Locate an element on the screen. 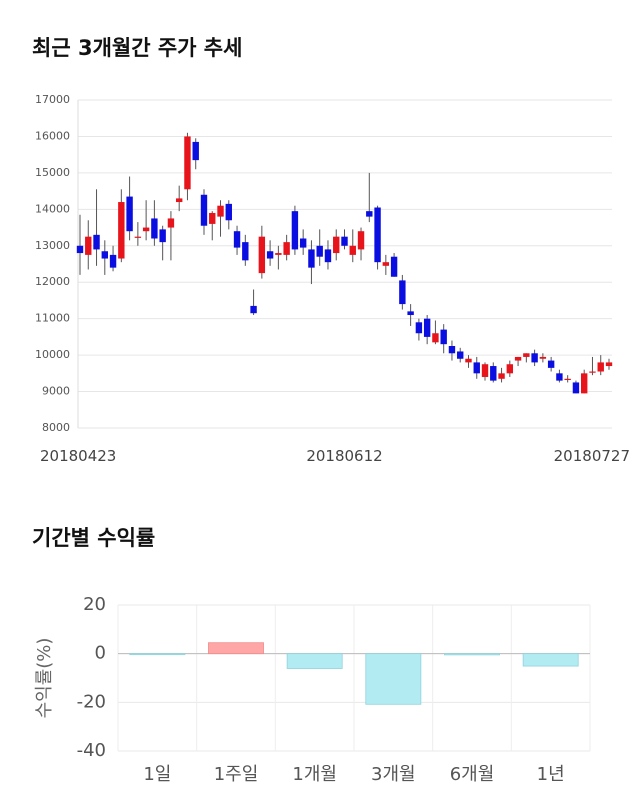 This screenshot has height=810, width=640. x-tick-label: 1주일 is located at coordinates (236, 774).